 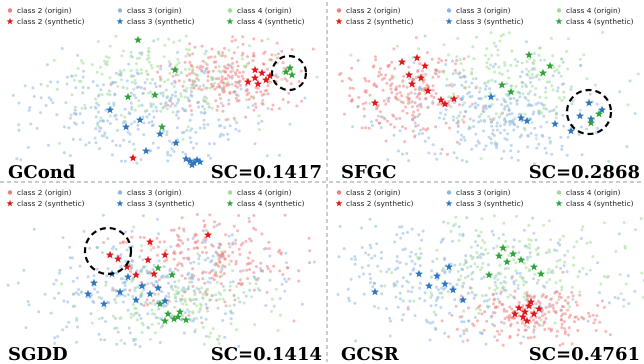 What do you see at coordinates (449, 203) in the screenshot?
I see `legend-marker` at bounding box center [449, 203].